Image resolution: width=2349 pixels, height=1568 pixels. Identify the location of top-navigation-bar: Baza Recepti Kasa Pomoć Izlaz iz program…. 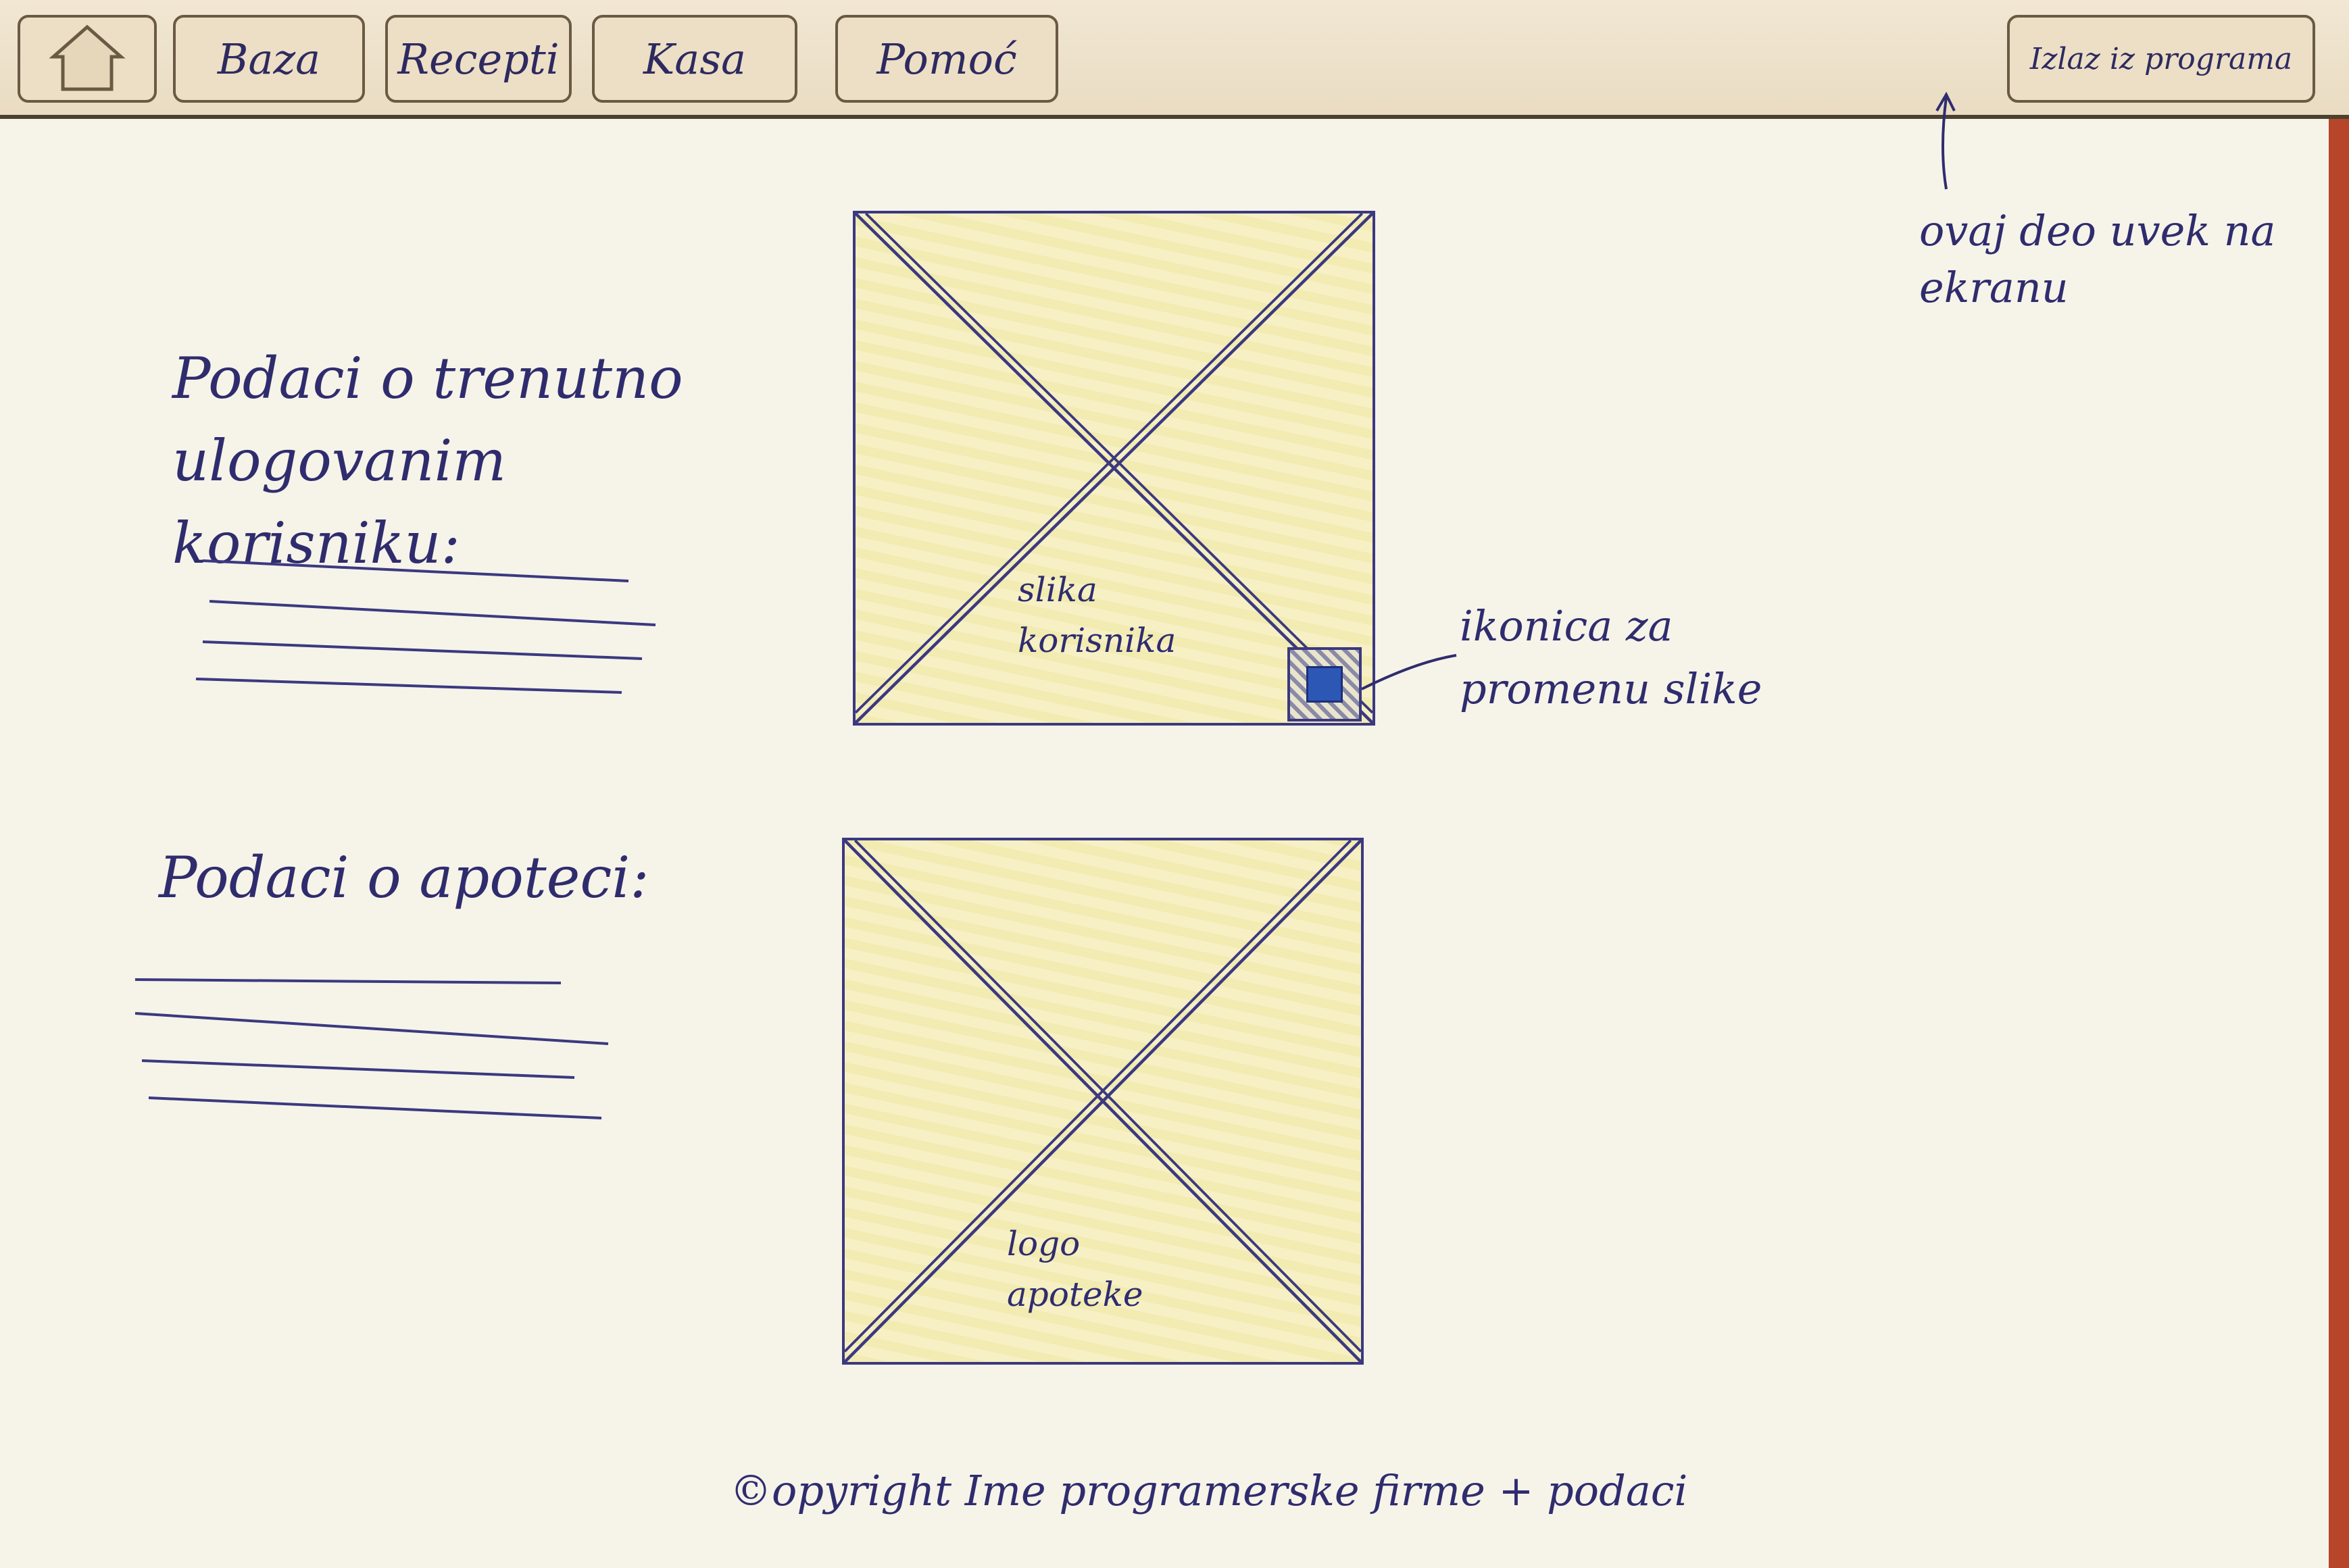
(1174, 60).